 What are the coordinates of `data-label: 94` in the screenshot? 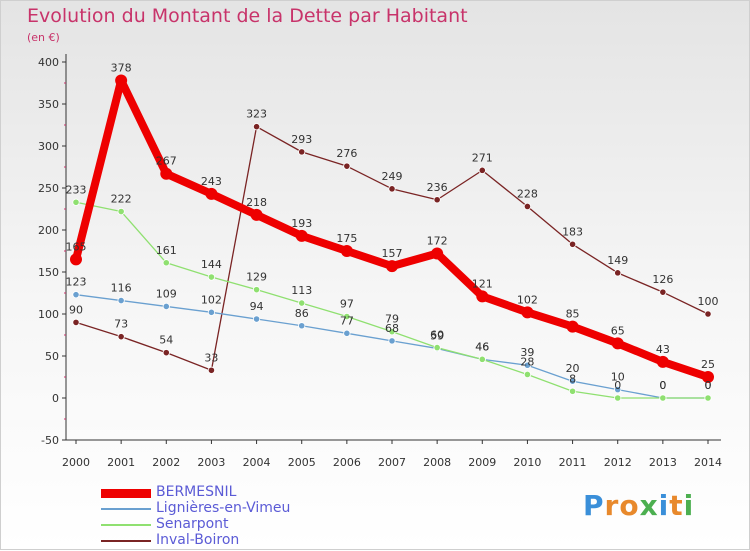 It's located at (257, 306).